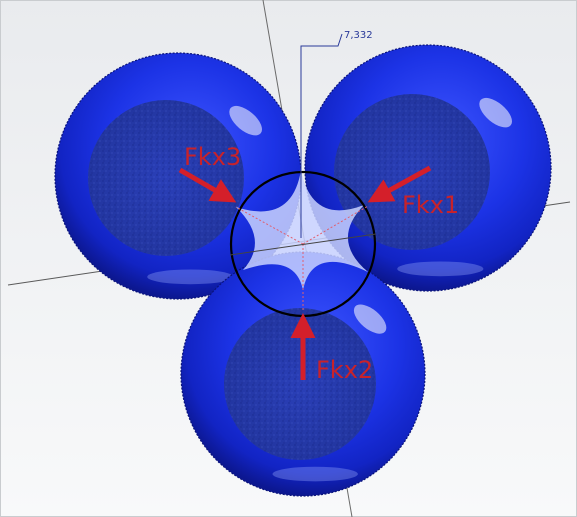 This screenshot has height=517, width=577. Describe the element at coordinates (321, 135) in the screenshot. I see `dimension-leader` at that location.